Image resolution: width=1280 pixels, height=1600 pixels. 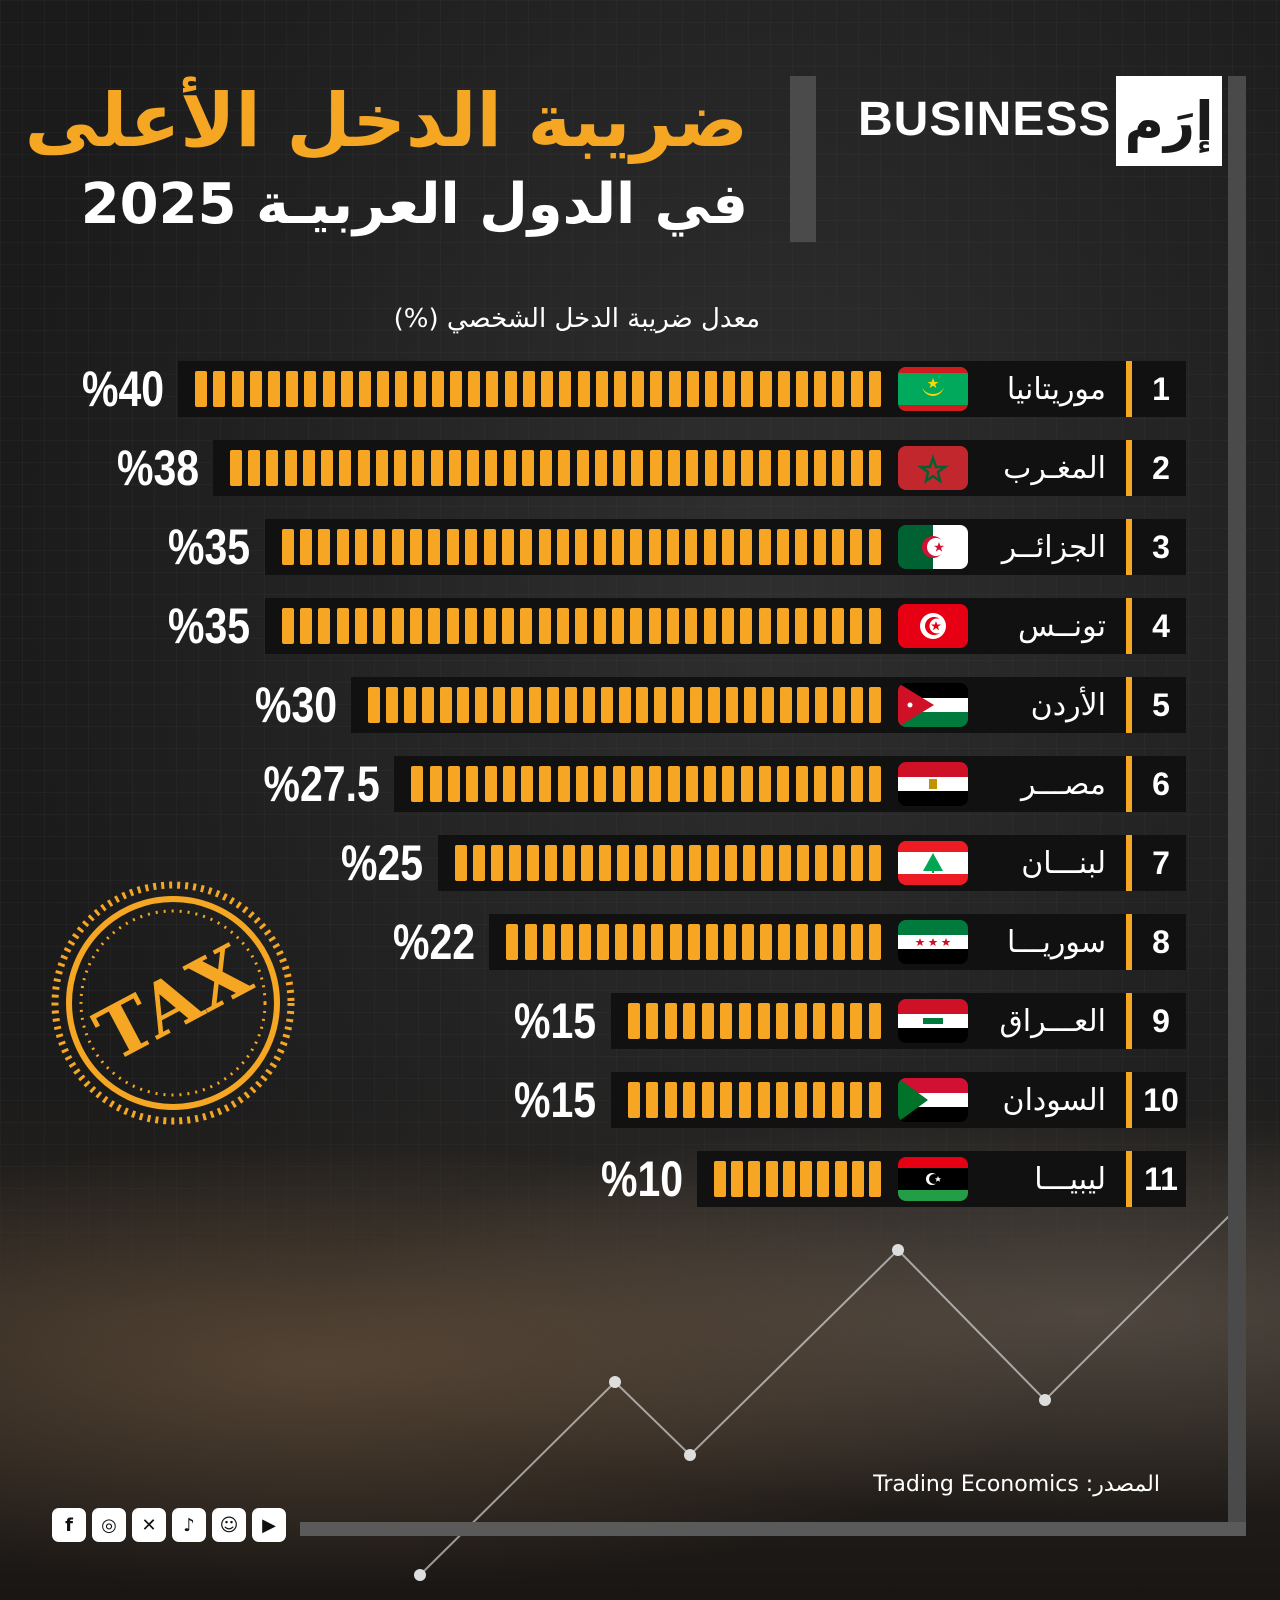 What do you see at coordinates (382, 863) in the screenshot?
I see `data-label: %25` at bounding box center [382, 863].